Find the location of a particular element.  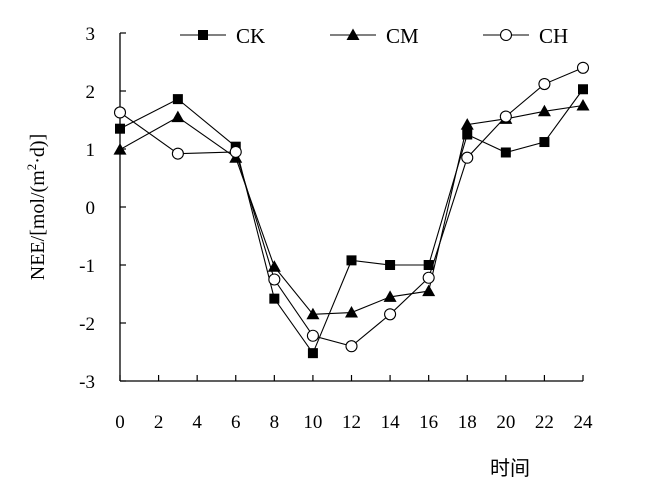

x-tick-labels: 0 2 4 6 8 10 12 14 16 18 20 22 24 is located at coordinates (354, 422).